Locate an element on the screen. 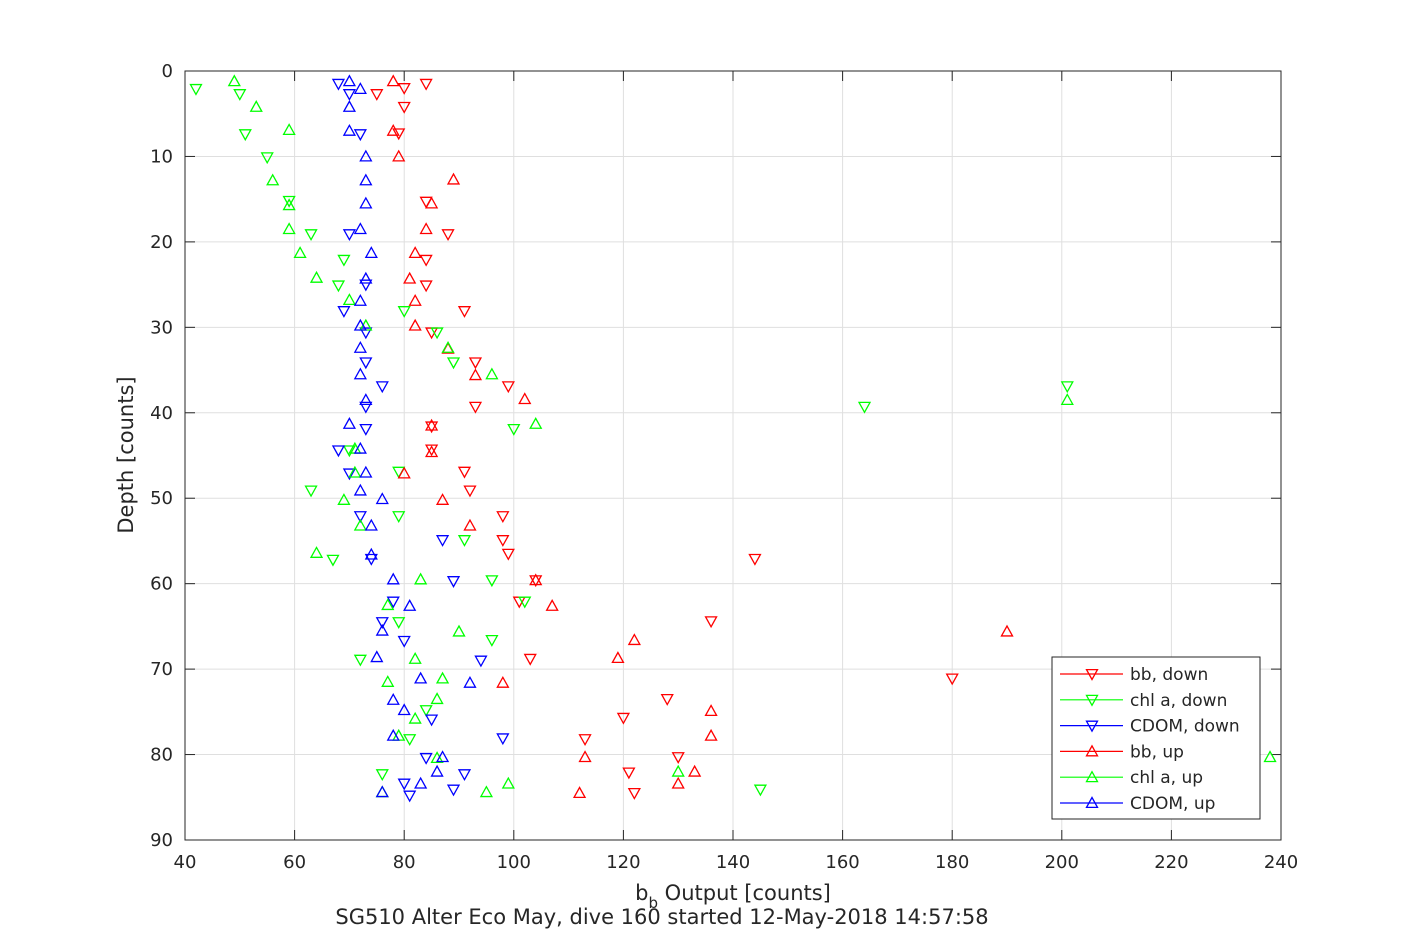  y-tick-label: 80 is located at coordinates (161, 755).